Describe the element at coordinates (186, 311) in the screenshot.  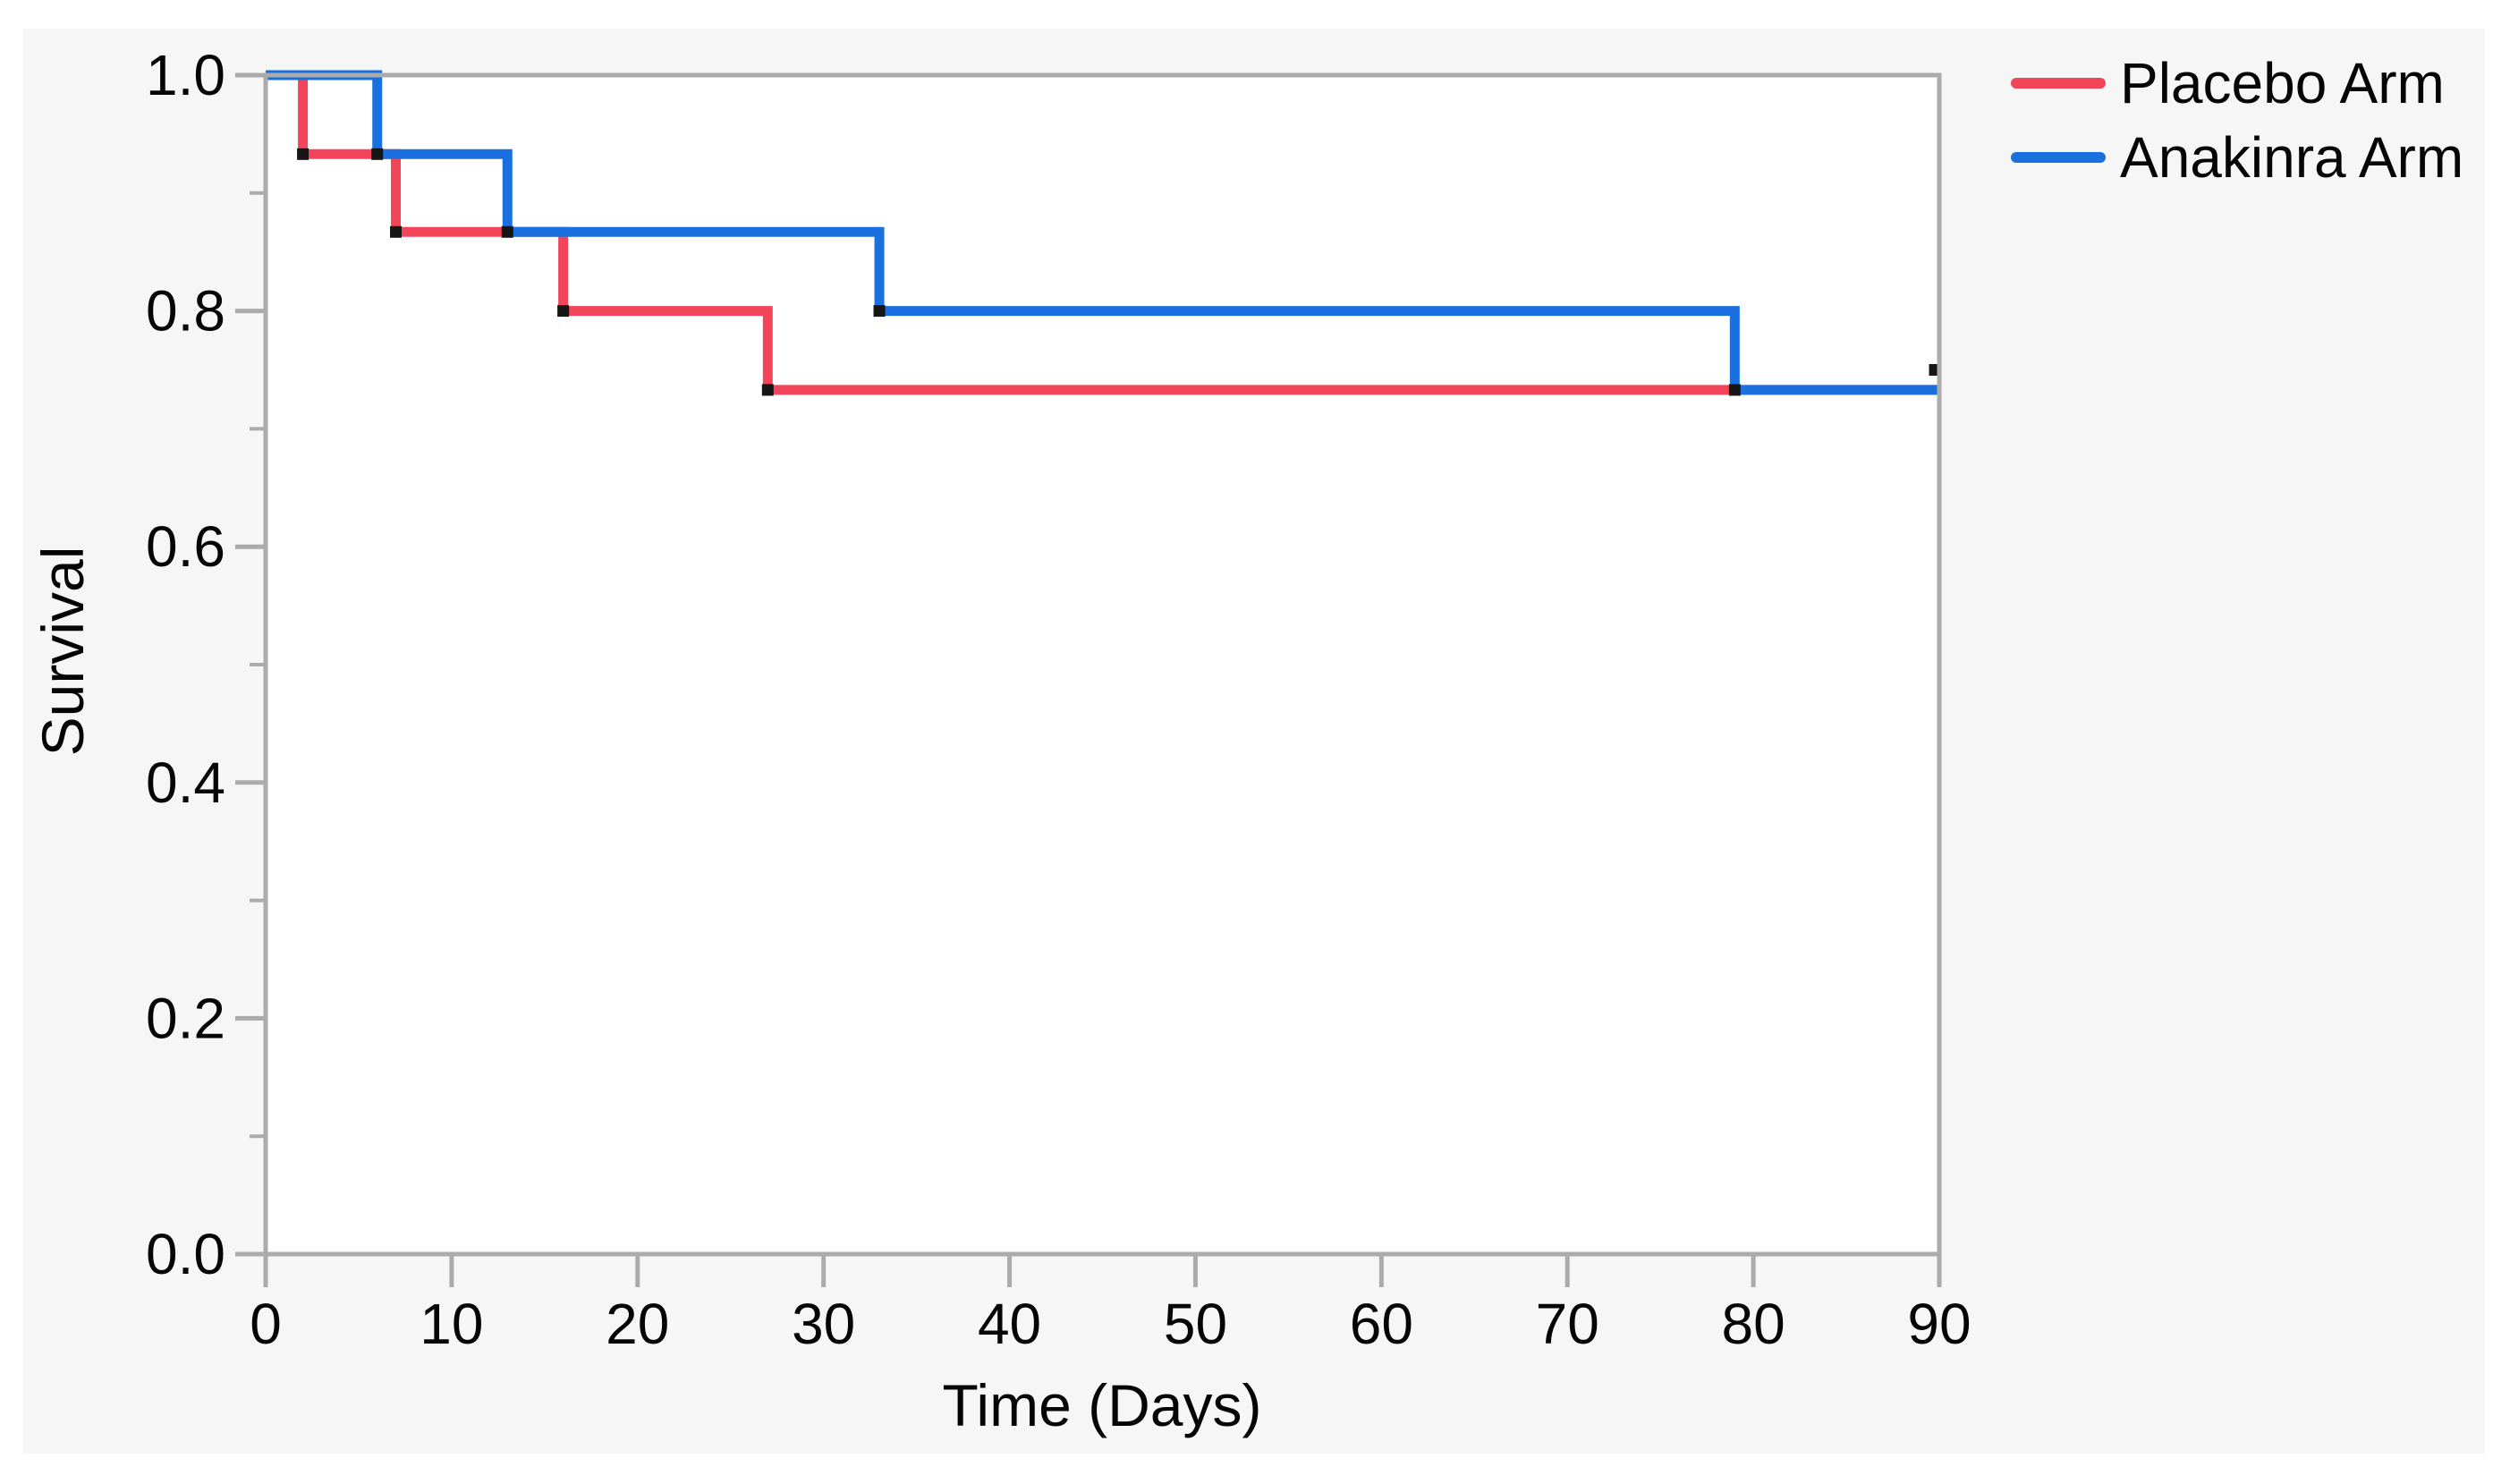
I see `y-tick-label: 0.8` at that location.